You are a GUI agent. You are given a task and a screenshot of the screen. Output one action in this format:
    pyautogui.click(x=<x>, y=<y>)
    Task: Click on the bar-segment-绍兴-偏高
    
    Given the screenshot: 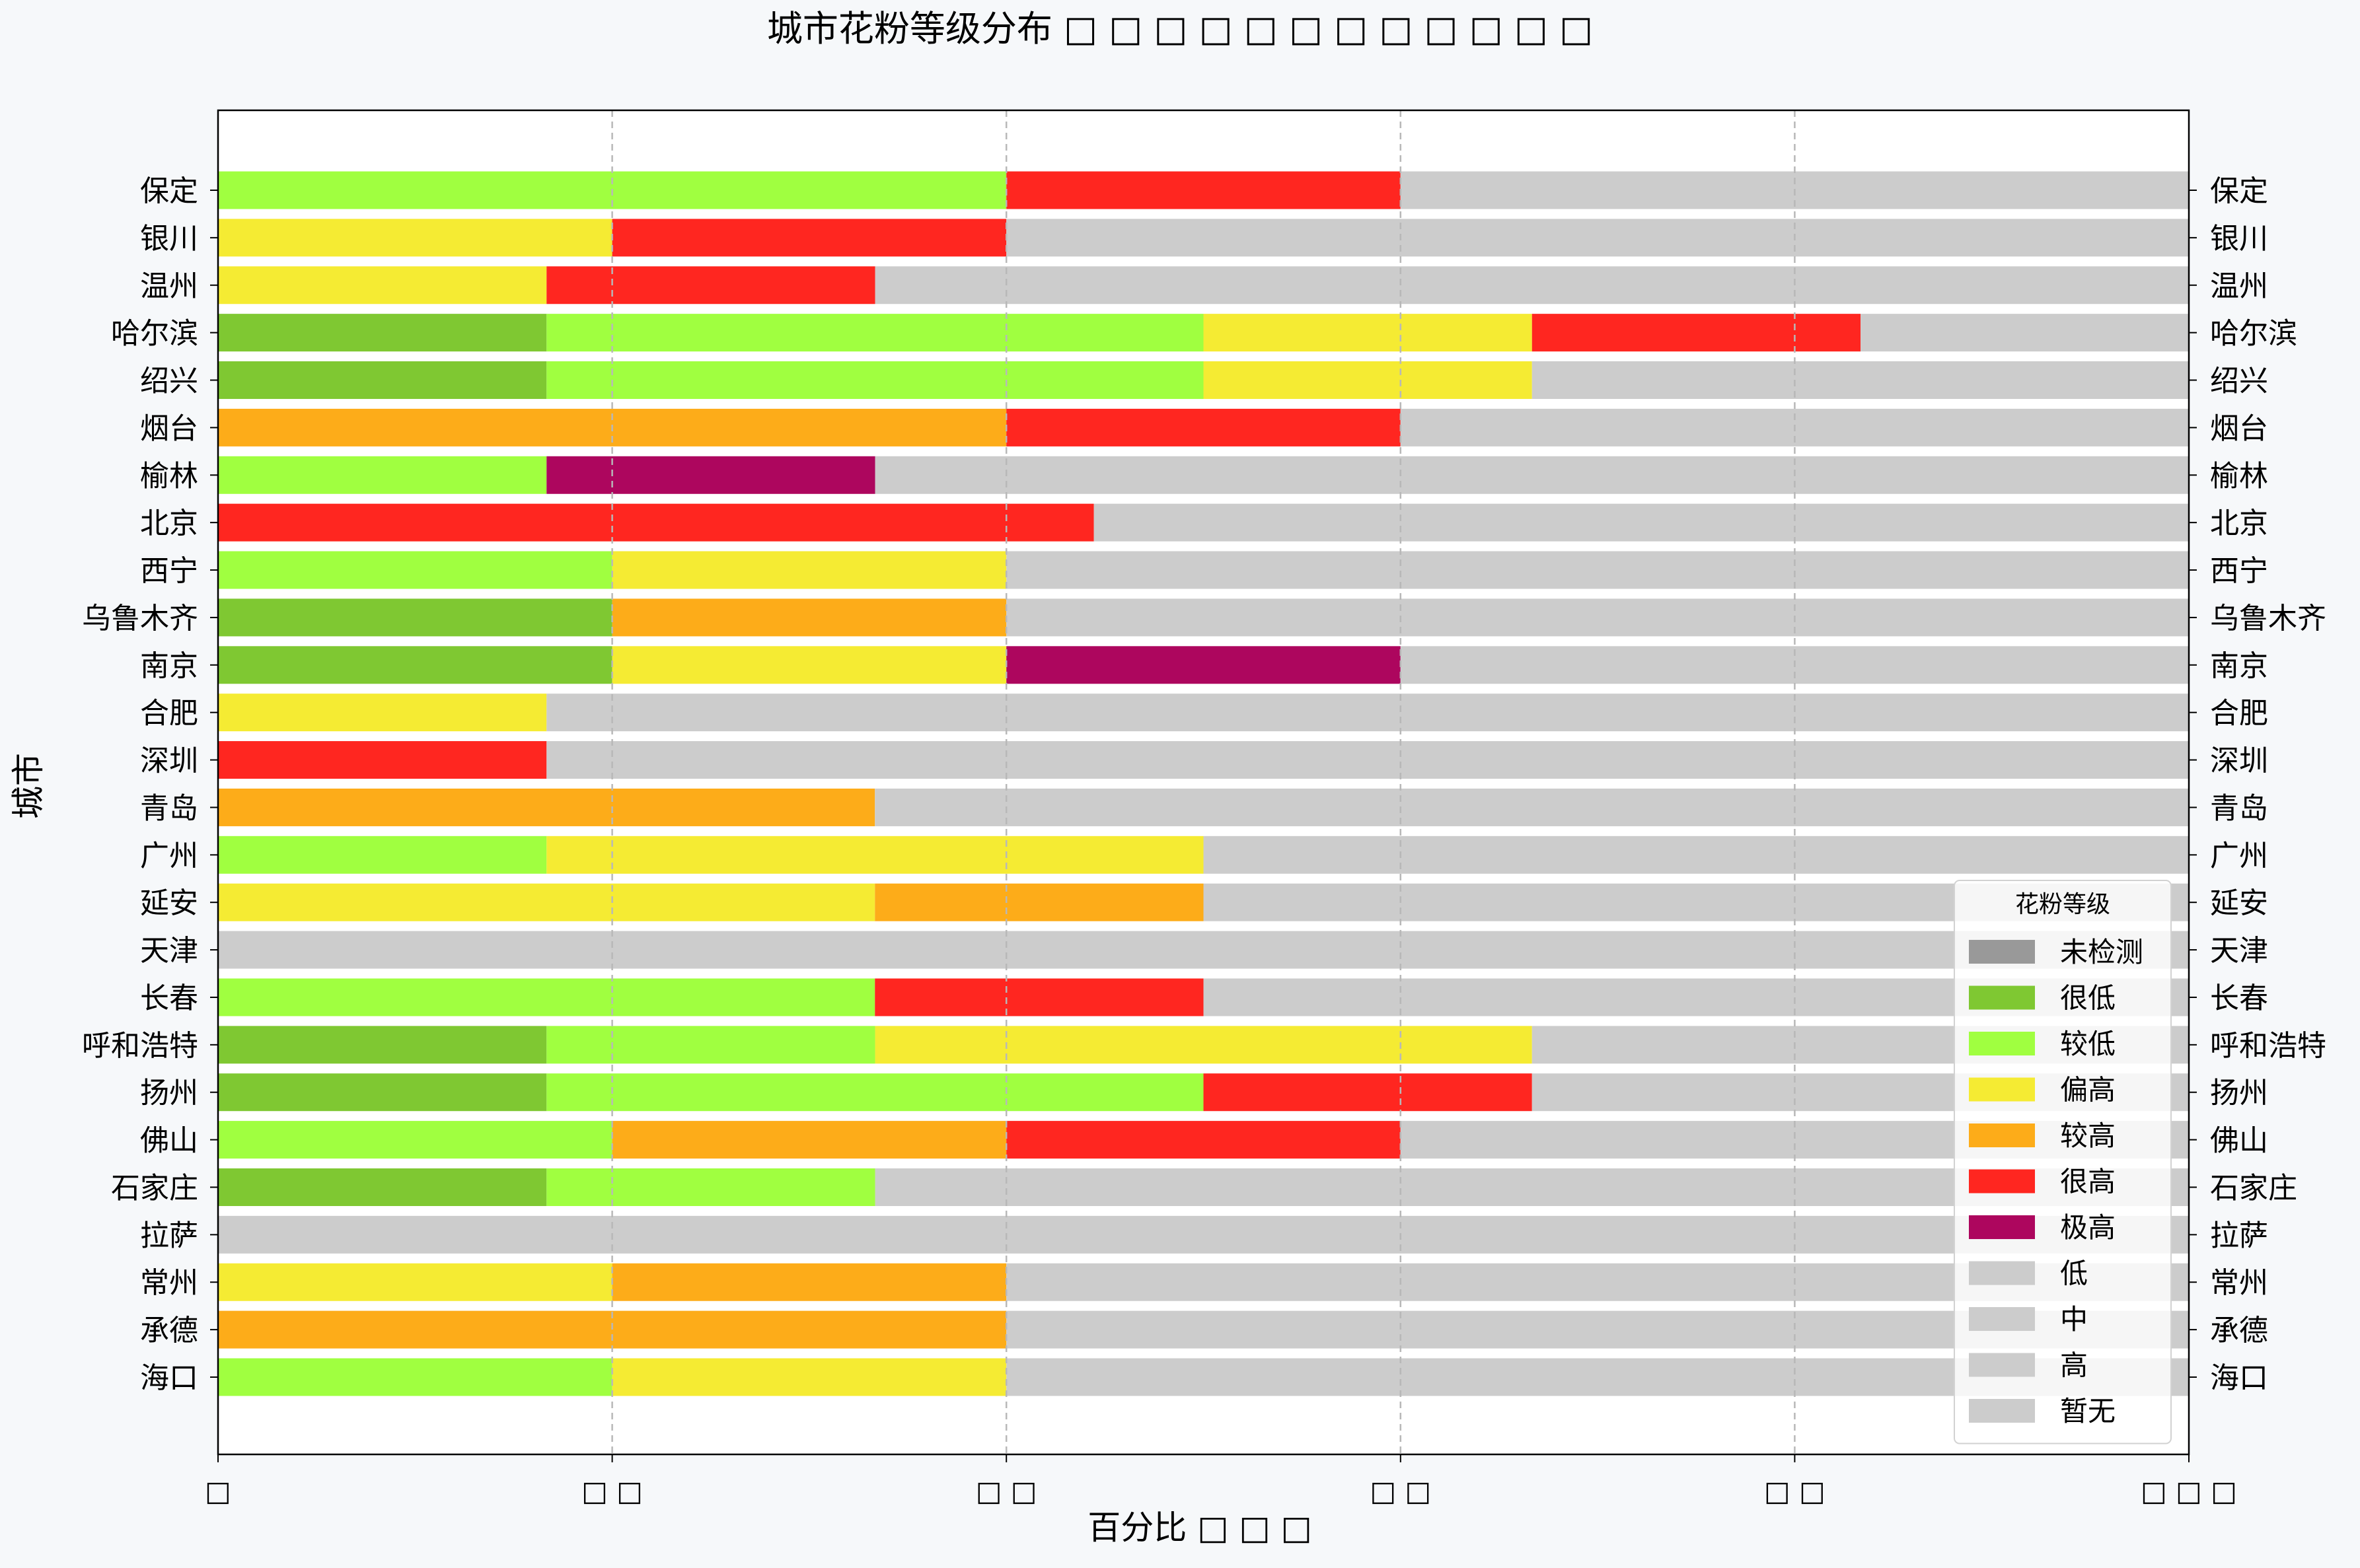 What is the action you would take?
    pyautogui.click(x=1367, y=380)
    